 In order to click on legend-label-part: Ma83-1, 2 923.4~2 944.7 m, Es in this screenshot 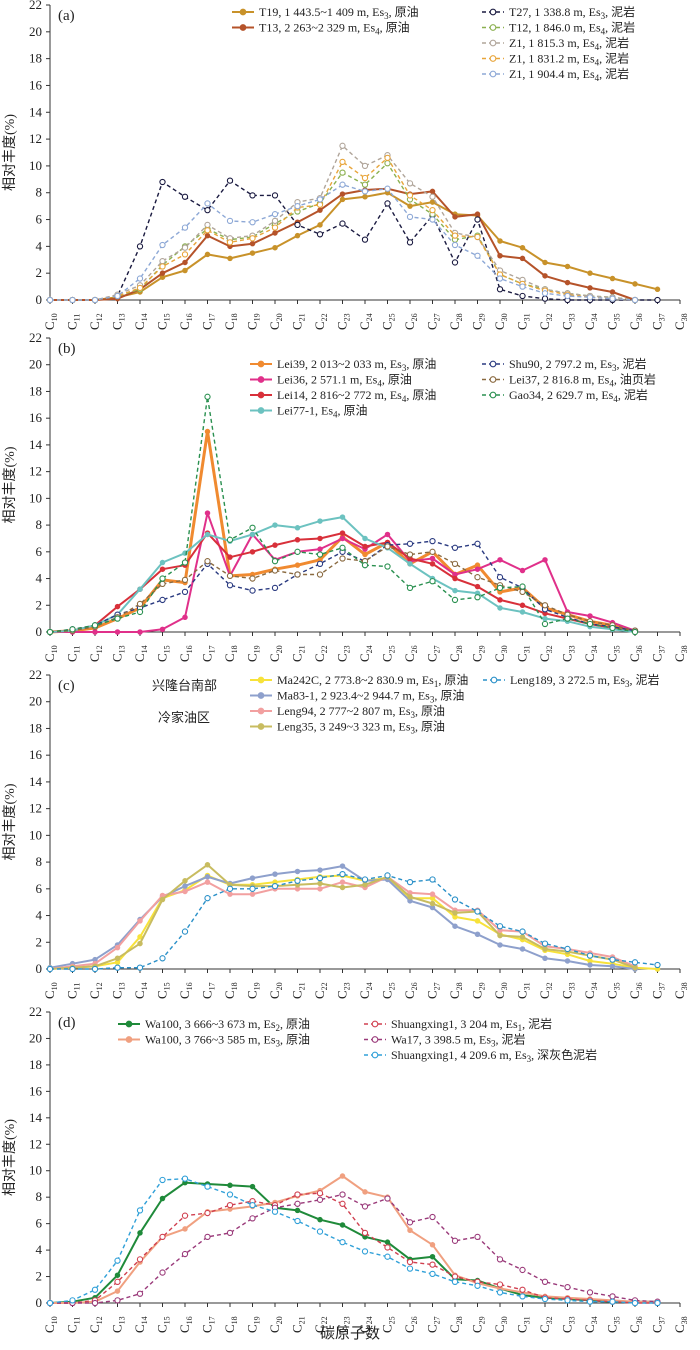, I will do `click(353, 696)`.